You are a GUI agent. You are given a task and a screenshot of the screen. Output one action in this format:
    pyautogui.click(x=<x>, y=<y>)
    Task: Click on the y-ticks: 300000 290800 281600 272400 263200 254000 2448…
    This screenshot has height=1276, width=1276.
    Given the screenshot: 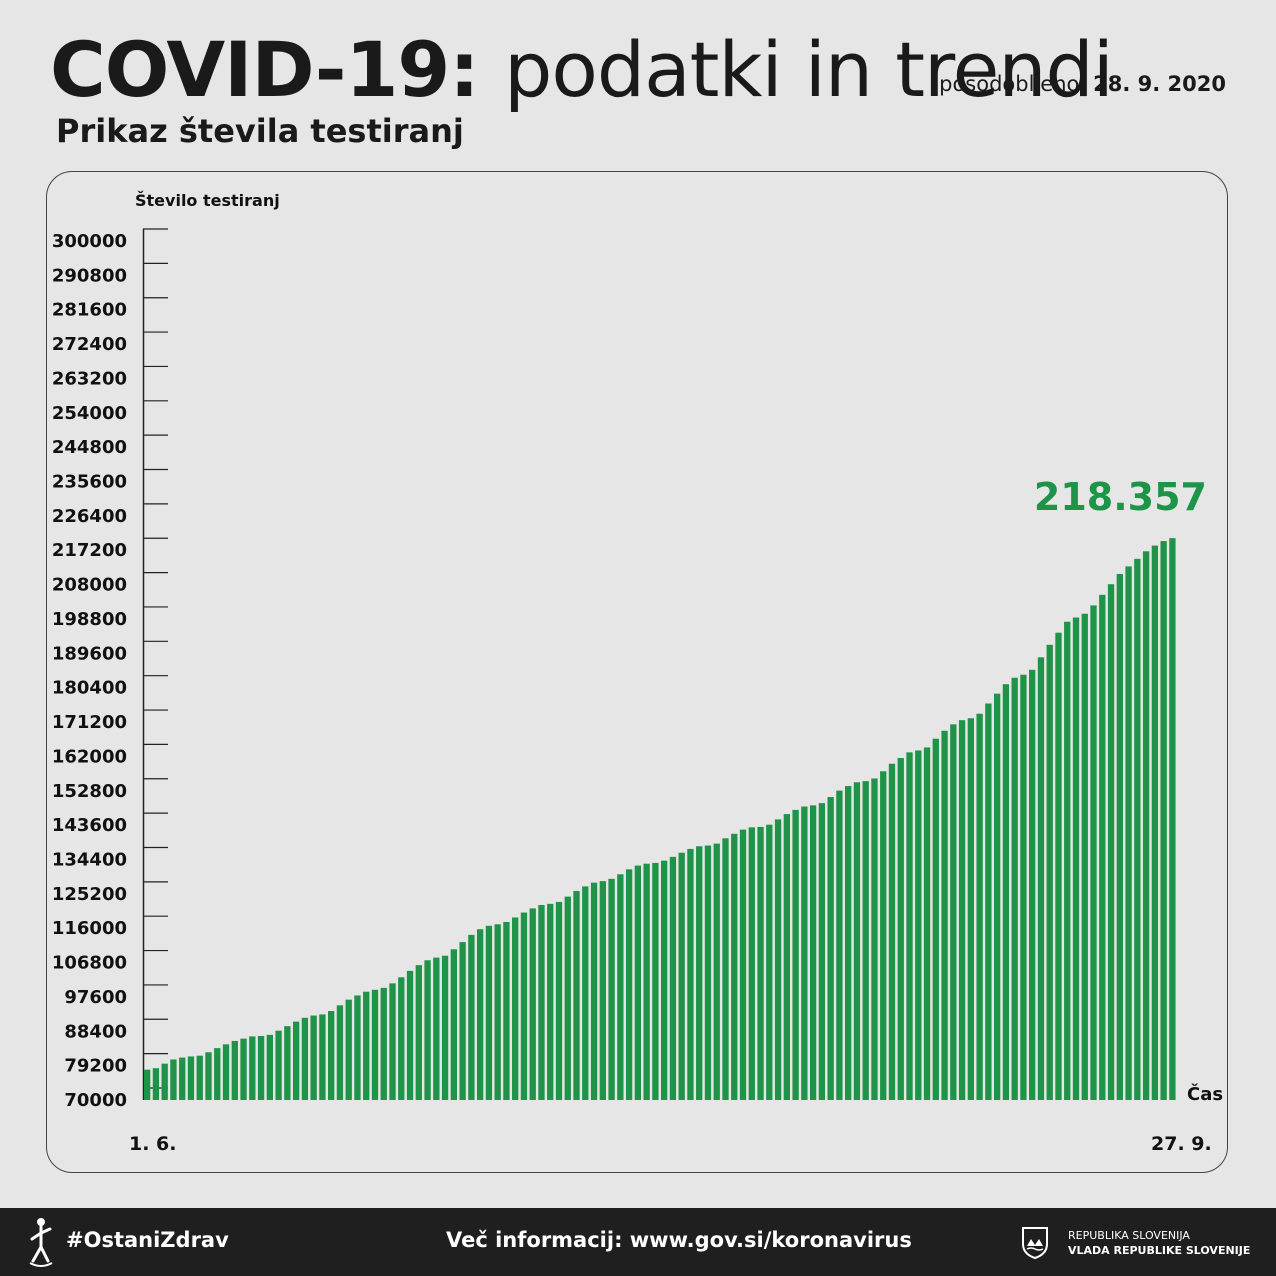 What is the action you would take?
    pyautogui.click(x=110, y=669)
    